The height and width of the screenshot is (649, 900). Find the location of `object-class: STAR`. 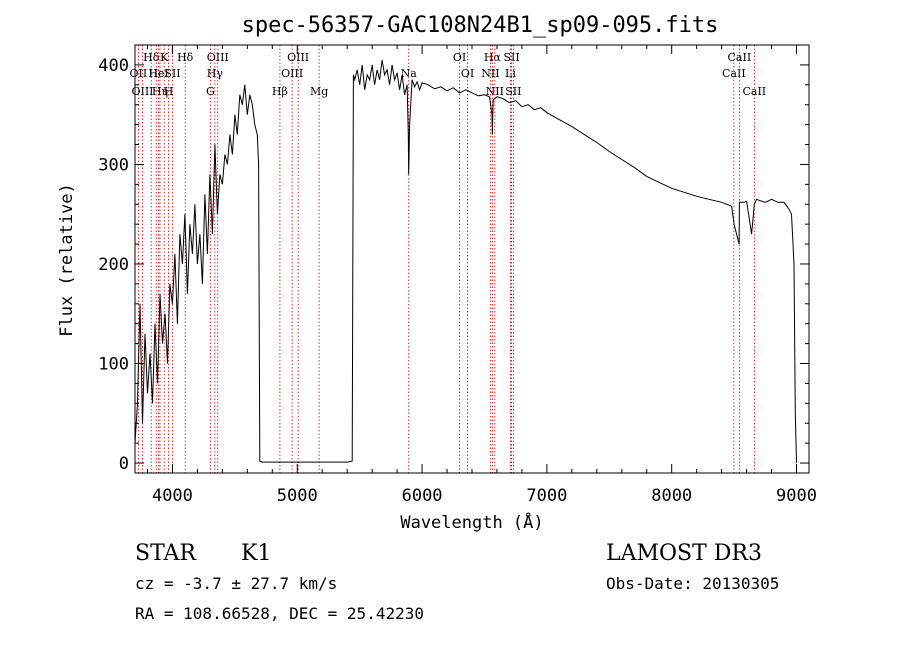

object-class: STAR is located at coordinates (166, 553).